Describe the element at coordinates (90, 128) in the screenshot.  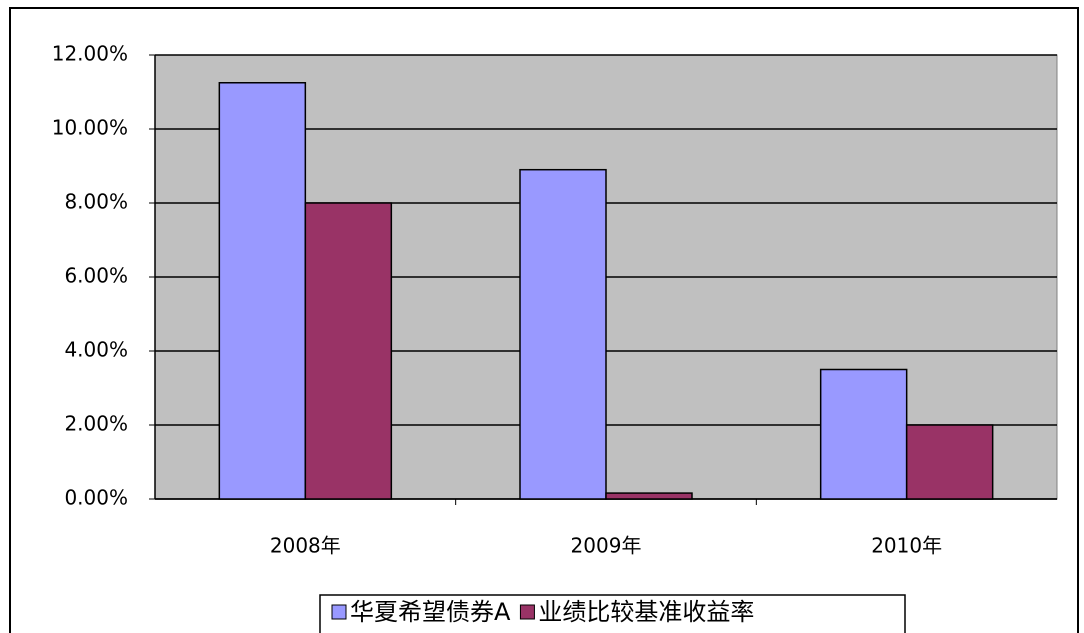
I see `y-tick-label: 10.00%` at that location.